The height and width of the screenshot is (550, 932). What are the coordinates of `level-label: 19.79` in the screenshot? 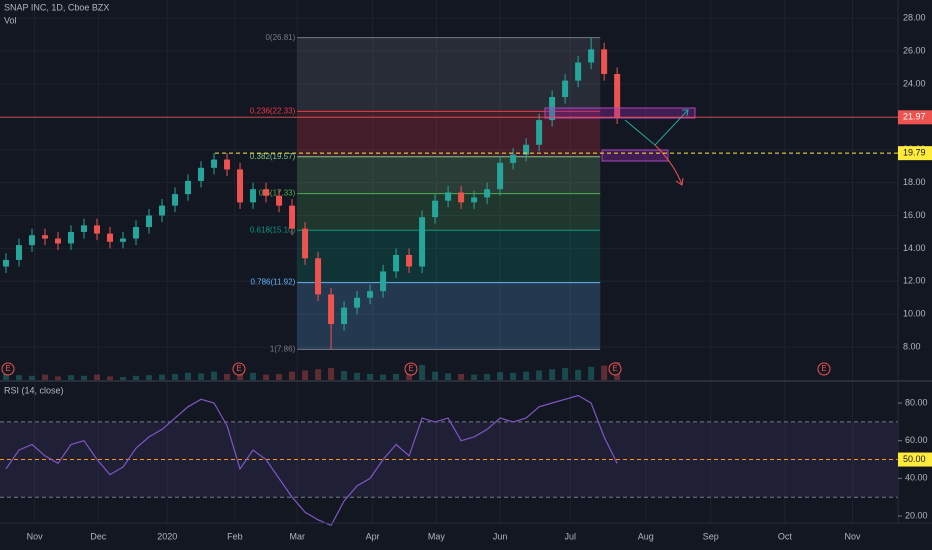 It's located at (914, 153).